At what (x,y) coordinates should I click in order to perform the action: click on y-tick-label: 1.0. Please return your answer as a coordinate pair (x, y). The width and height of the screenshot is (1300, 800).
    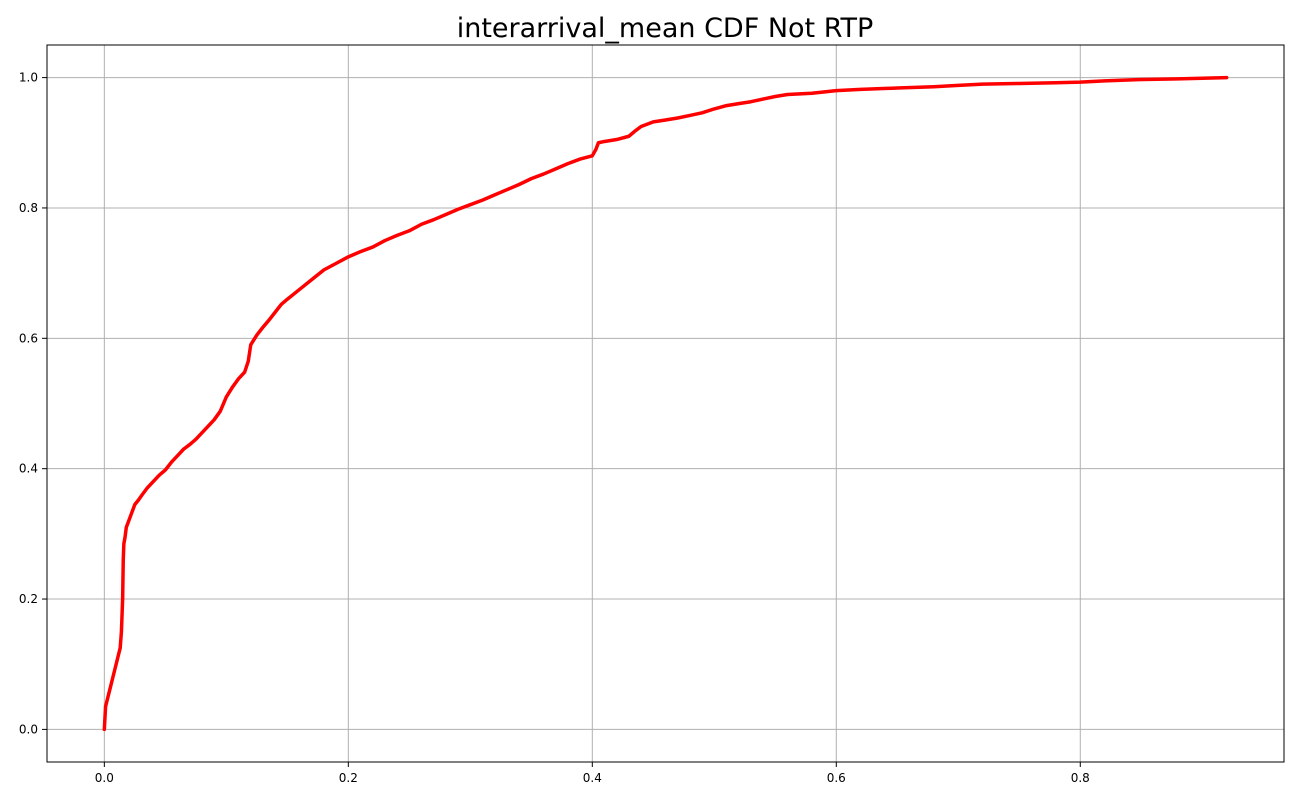
    Looking at the image, I should click on (28, 78).